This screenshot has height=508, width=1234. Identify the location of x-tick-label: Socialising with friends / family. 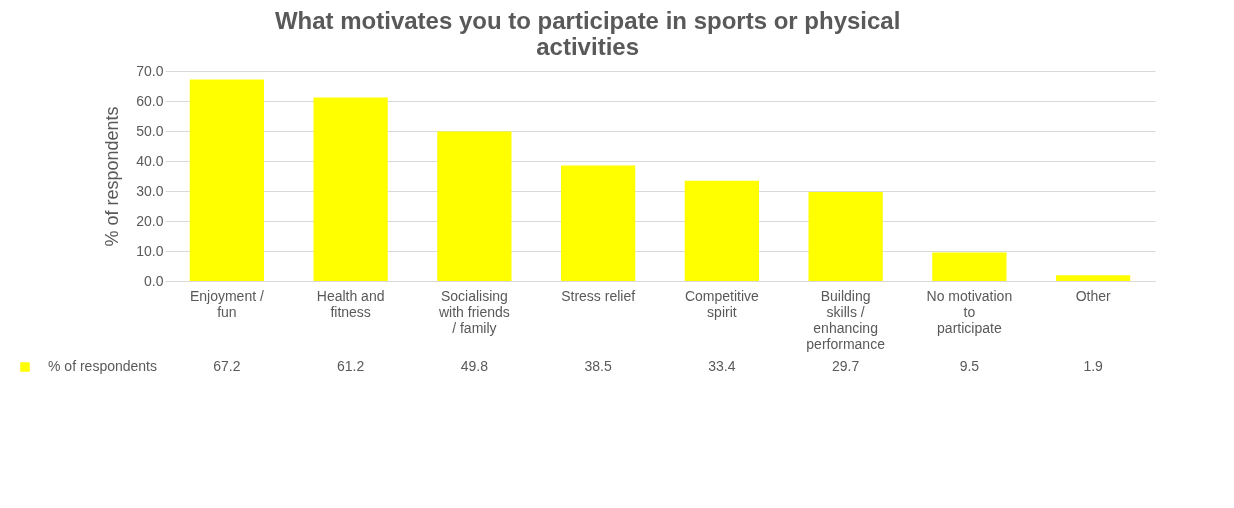
(473, 311).